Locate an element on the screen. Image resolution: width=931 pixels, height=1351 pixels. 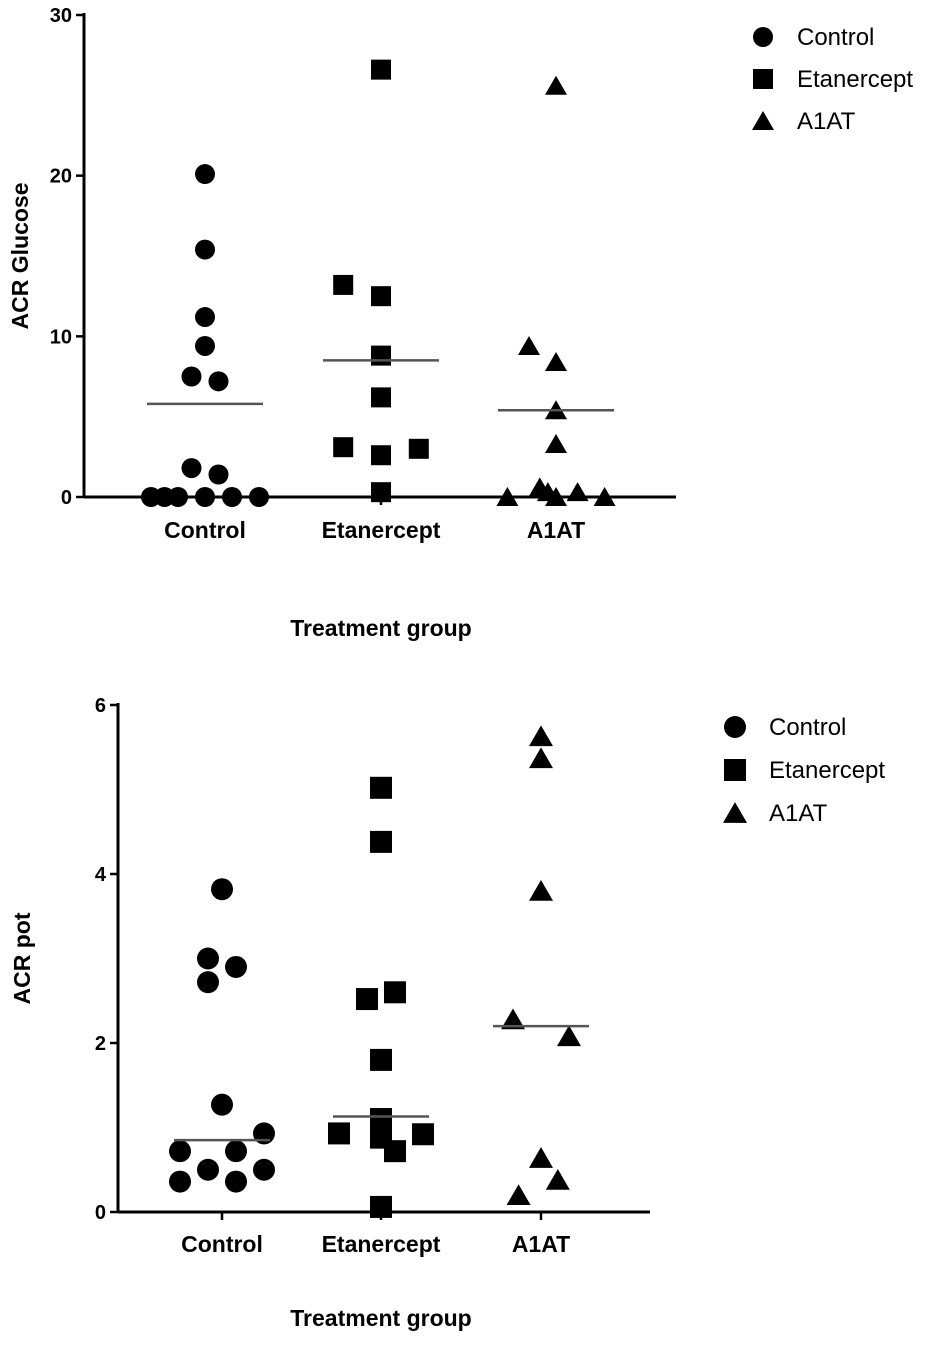
y-tick-label: 4 is located at coordinates (101, 875).